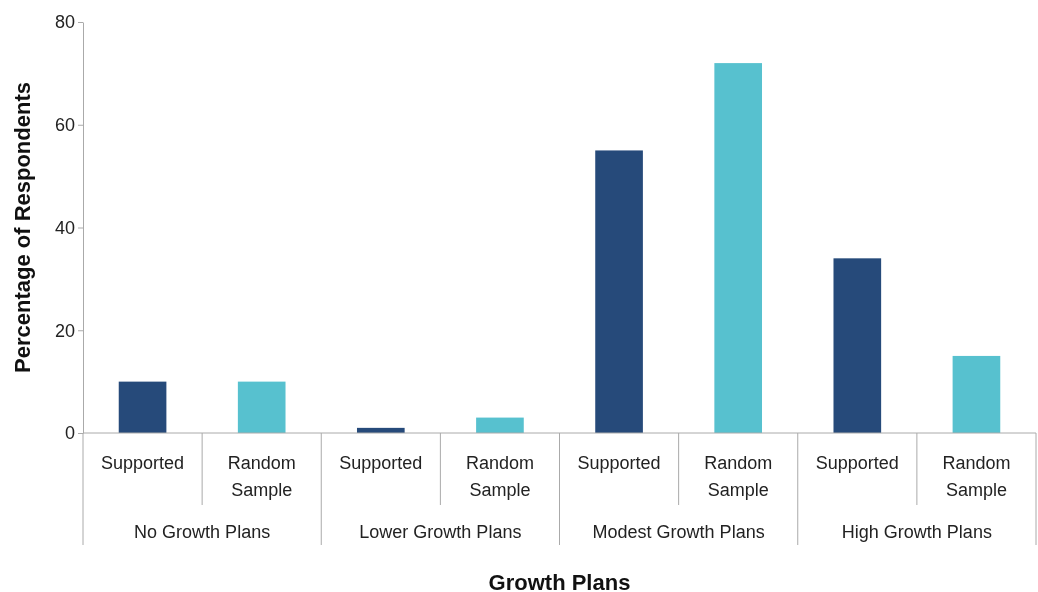 This screenshot has height=592, width=1038. I want to click on y-tick-label: 40, so click(64, 227).